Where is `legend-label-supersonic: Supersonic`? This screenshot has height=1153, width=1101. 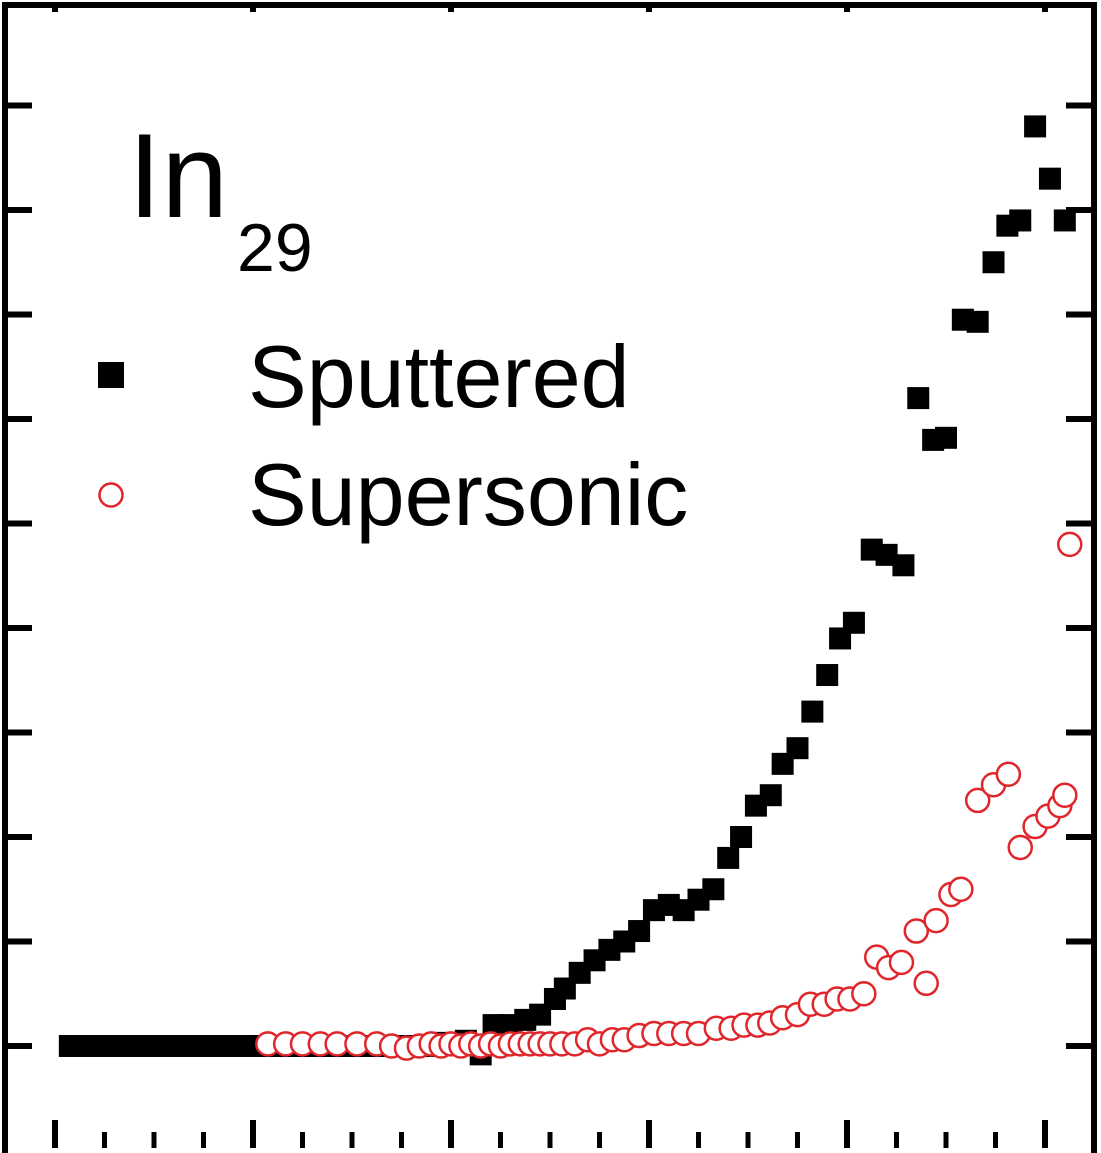 legend-label-supersonic: Supersonic is located at coordinates (468, 494).